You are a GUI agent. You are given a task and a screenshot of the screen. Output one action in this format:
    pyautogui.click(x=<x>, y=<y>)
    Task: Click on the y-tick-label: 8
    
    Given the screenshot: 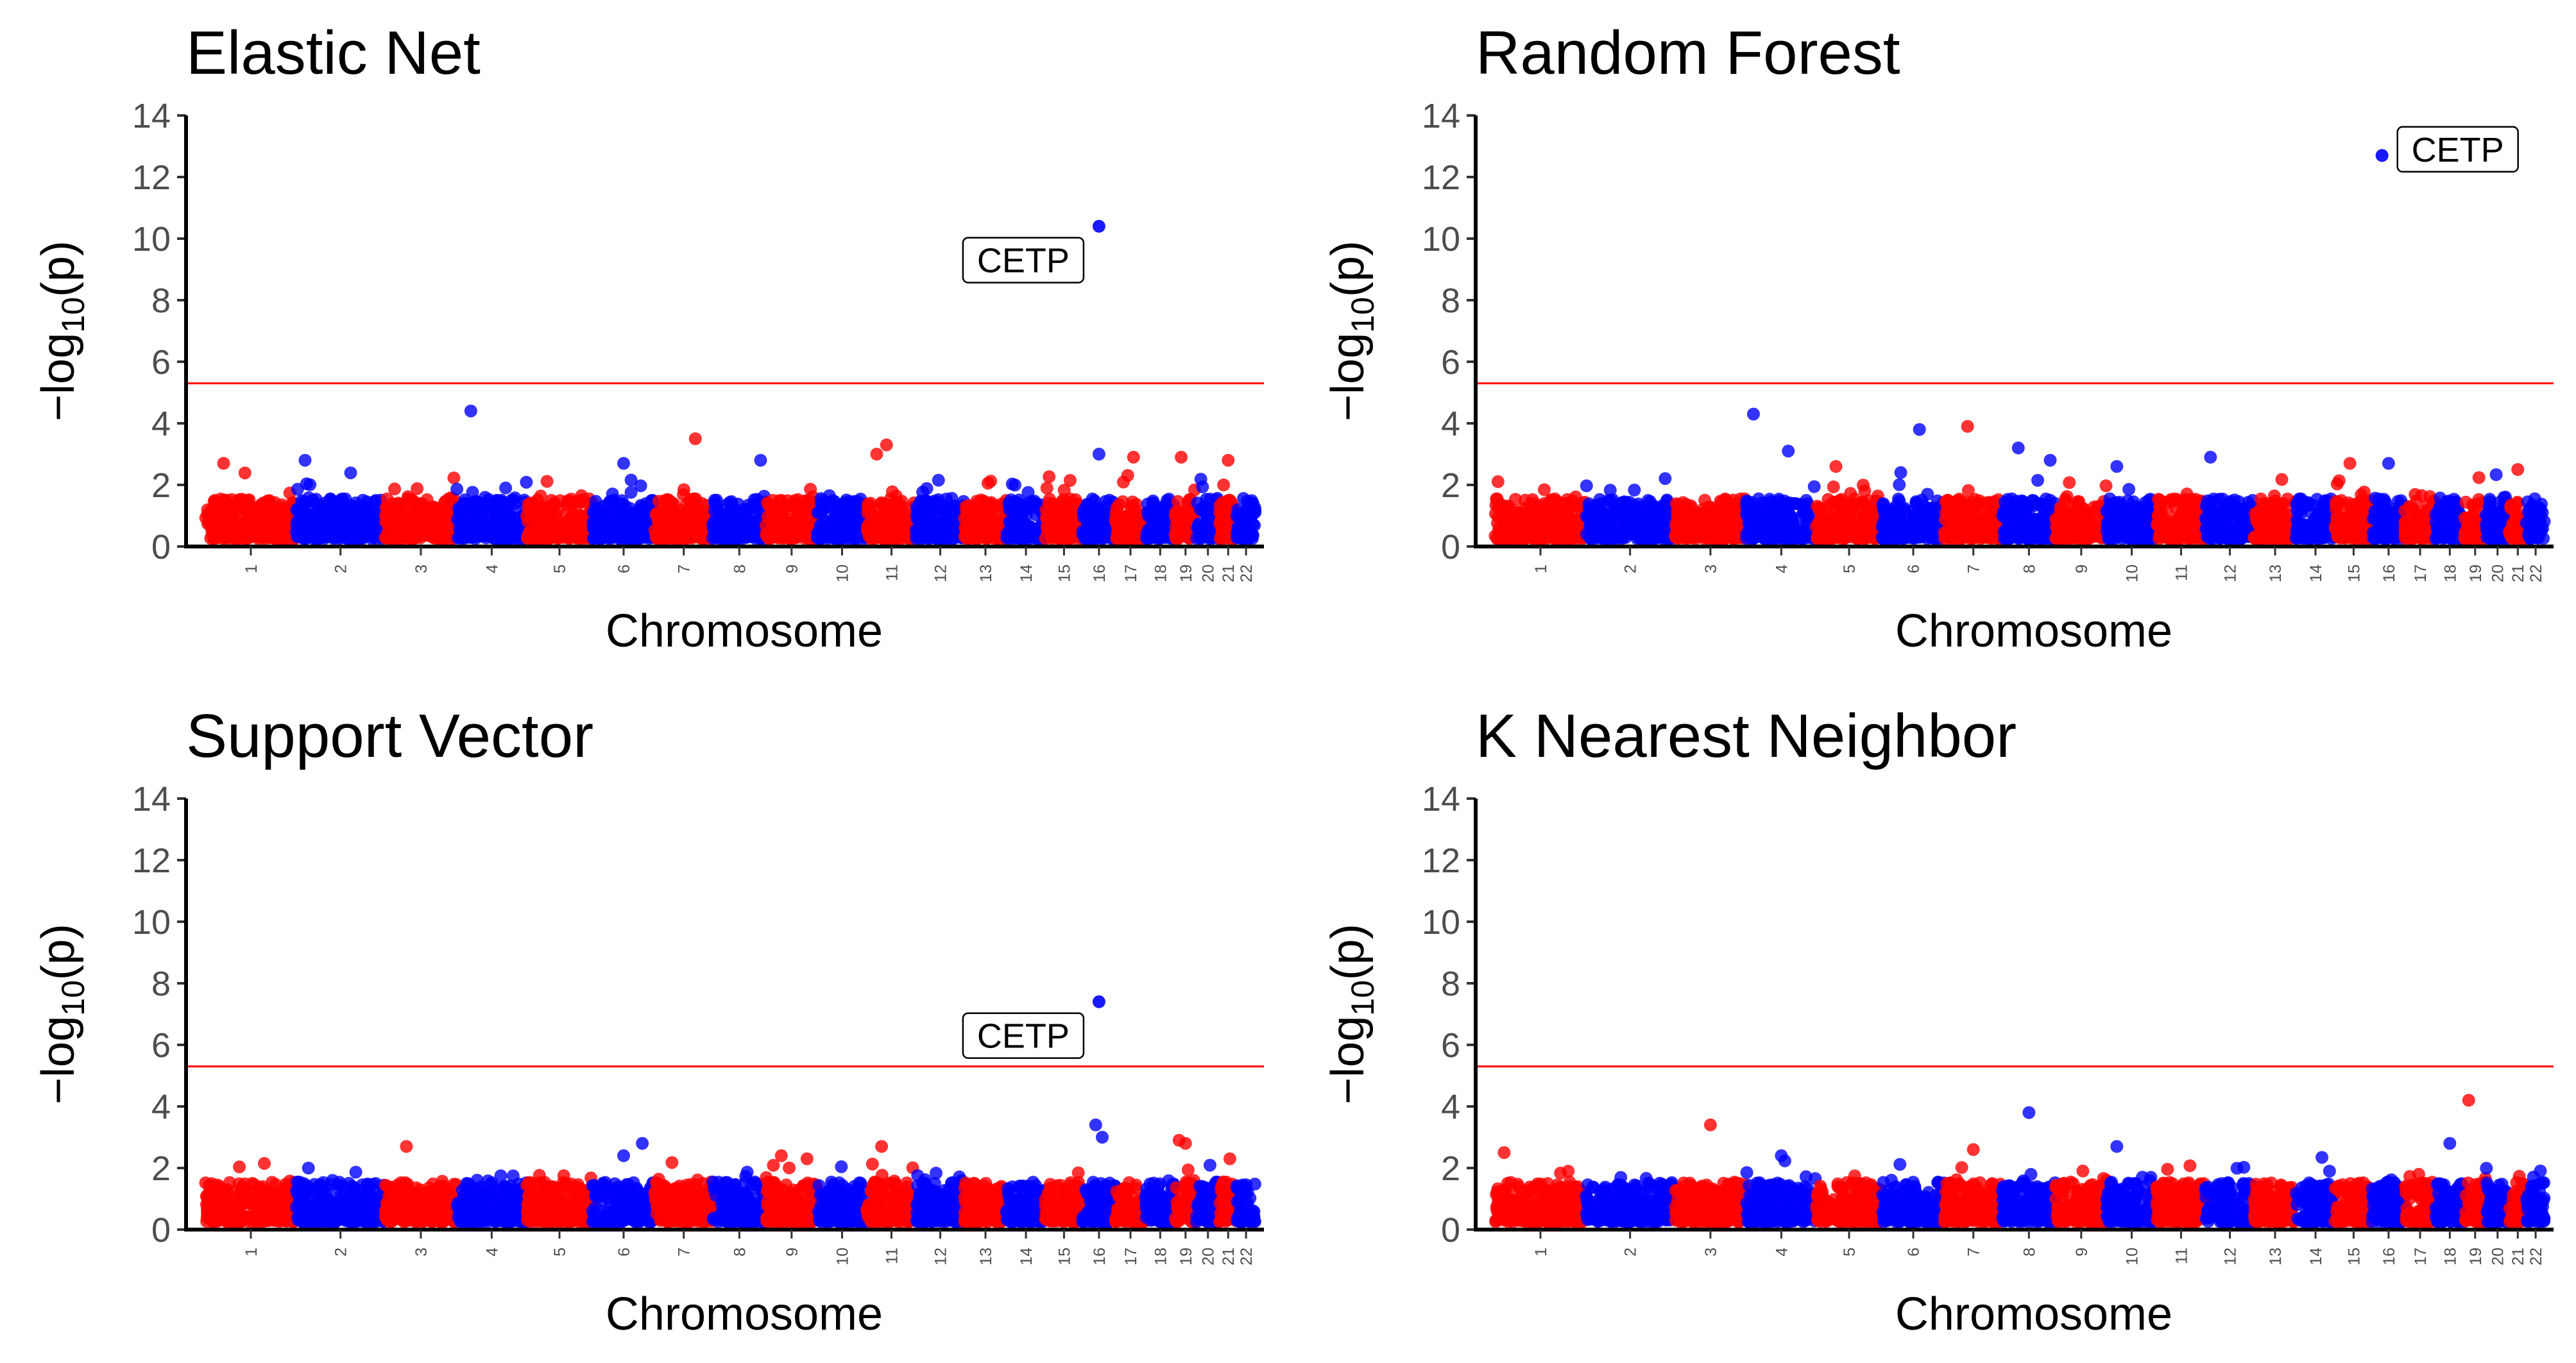 What is the action you would take?
    pyautogui.click(x=1451, y=301)
    